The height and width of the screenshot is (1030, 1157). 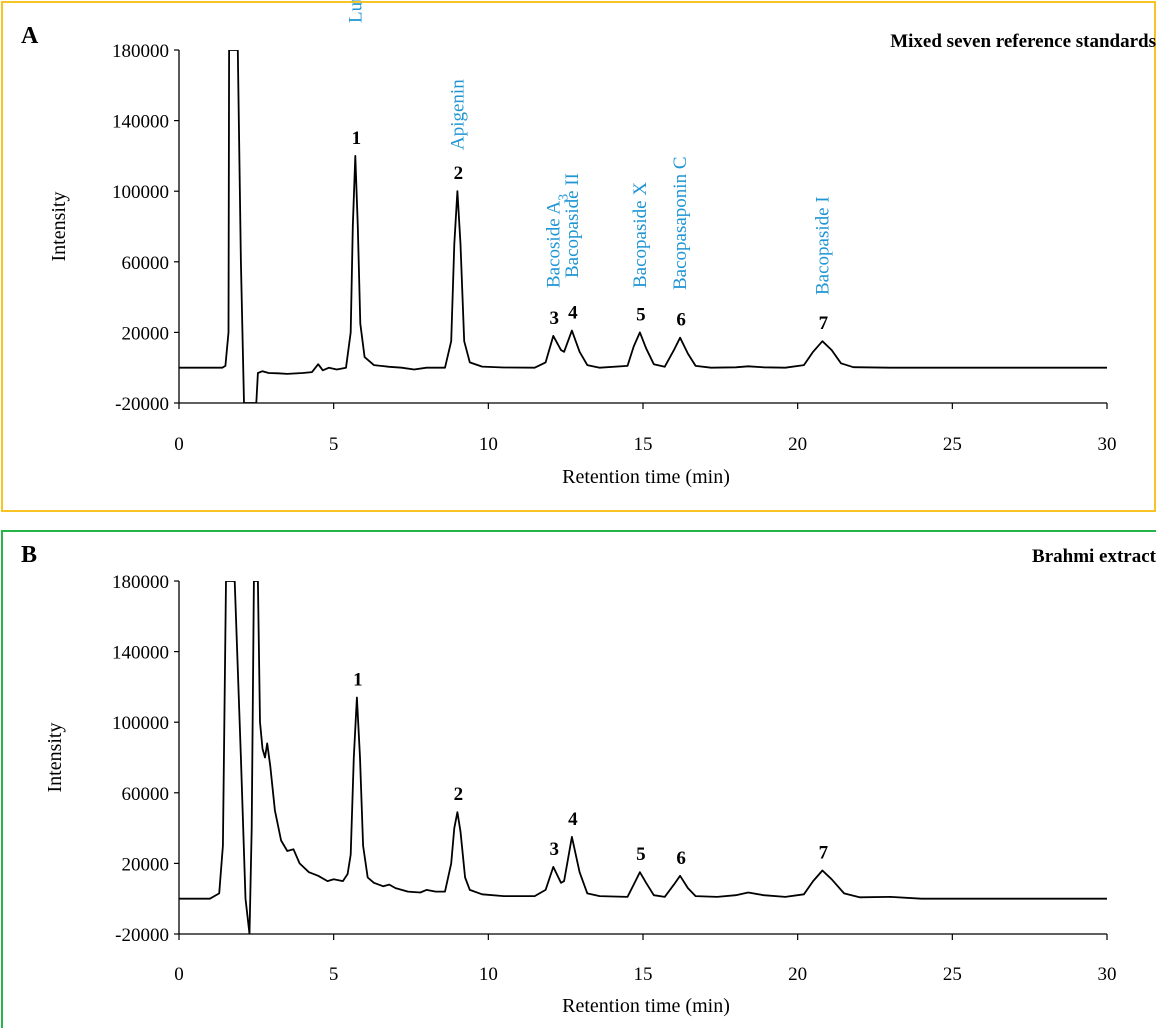 What do you see at coordinates (1094, 556) in the screenshot?
I see `panel-title: Brahmi extract` at bounding box center [1094, 556].